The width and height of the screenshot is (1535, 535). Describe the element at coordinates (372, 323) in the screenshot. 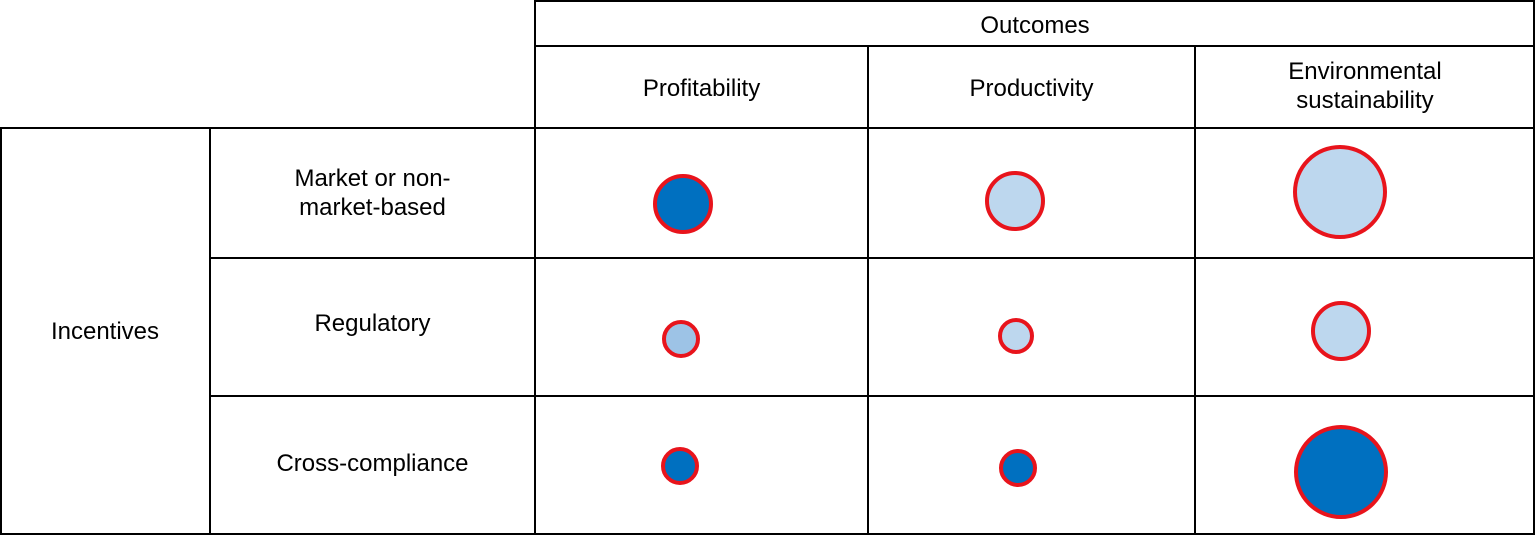

I see `row-label: Regulatory` at that location.